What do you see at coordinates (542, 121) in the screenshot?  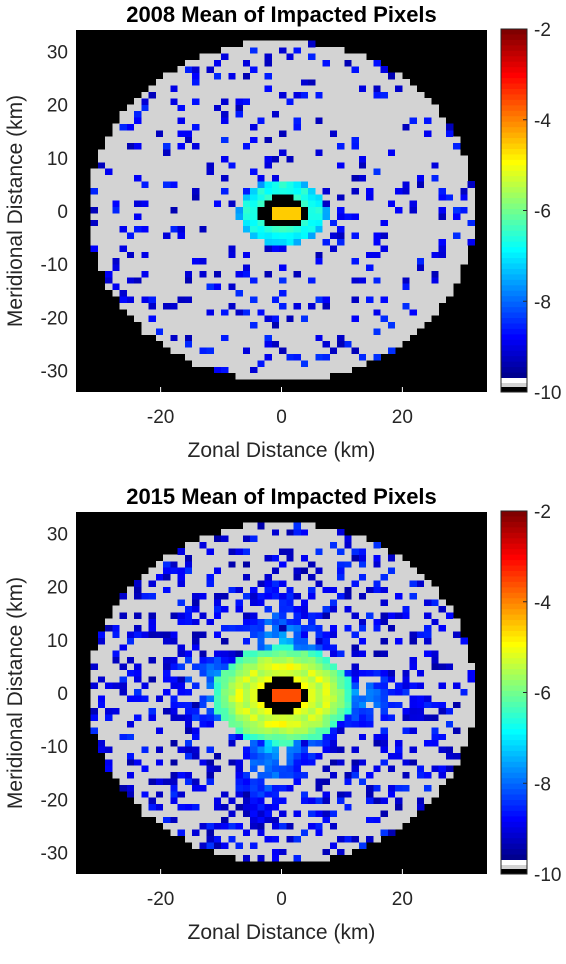 I see `colorbar-tick-label: -4` at bounding box center [542, 121].